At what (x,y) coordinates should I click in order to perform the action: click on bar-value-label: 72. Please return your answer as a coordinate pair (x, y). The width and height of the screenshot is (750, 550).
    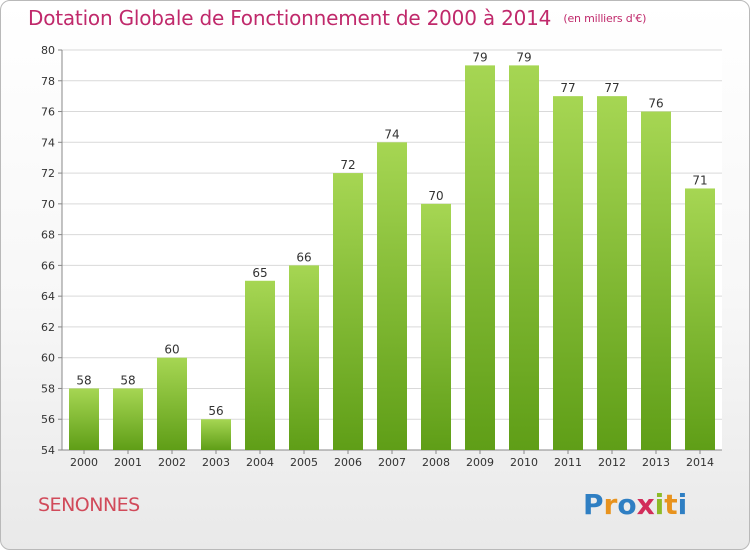
    Looking at the image, I should click on (347, 165).